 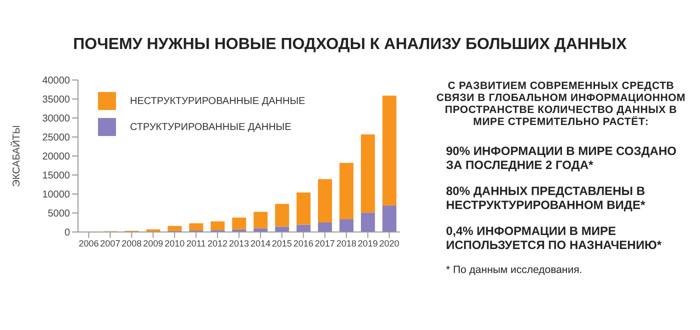 I want to click on x-tick-label: 2017, so click(x=324, y=243).